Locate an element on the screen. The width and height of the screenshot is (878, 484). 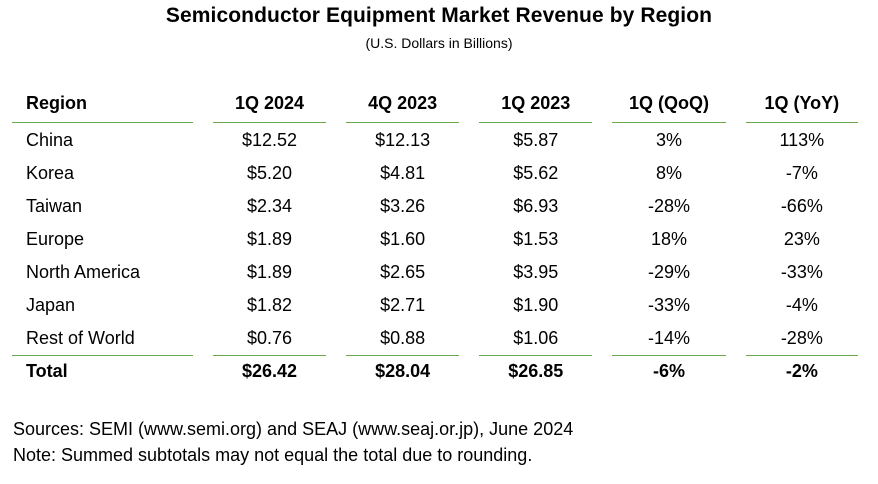
value-cell: $12.13 is located at coordinates (403, 139).